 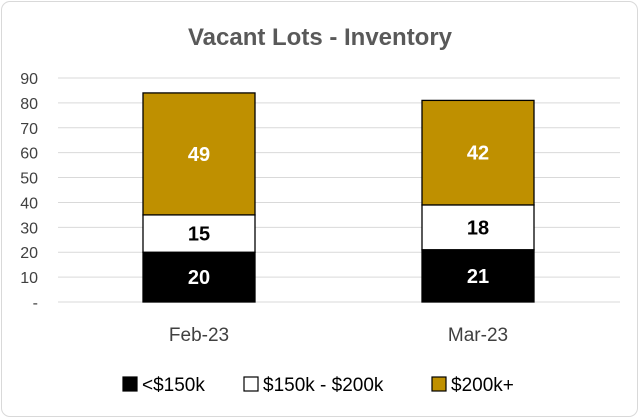 I want to click on data-label: 20, so click(x=199, y=278).